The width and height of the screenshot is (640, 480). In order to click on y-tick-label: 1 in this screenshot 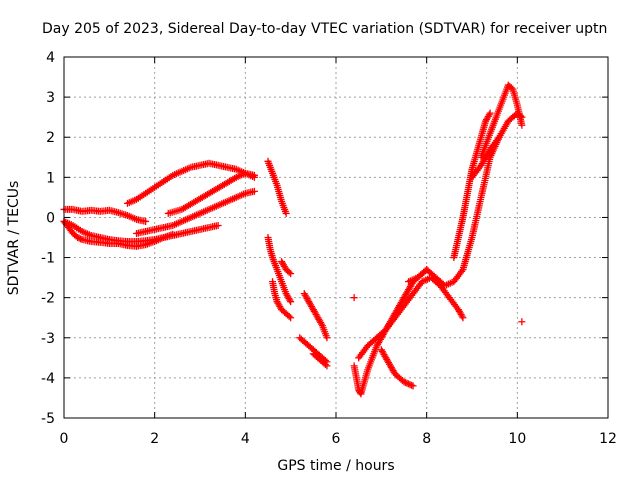, I will do `click(50, 178)`.